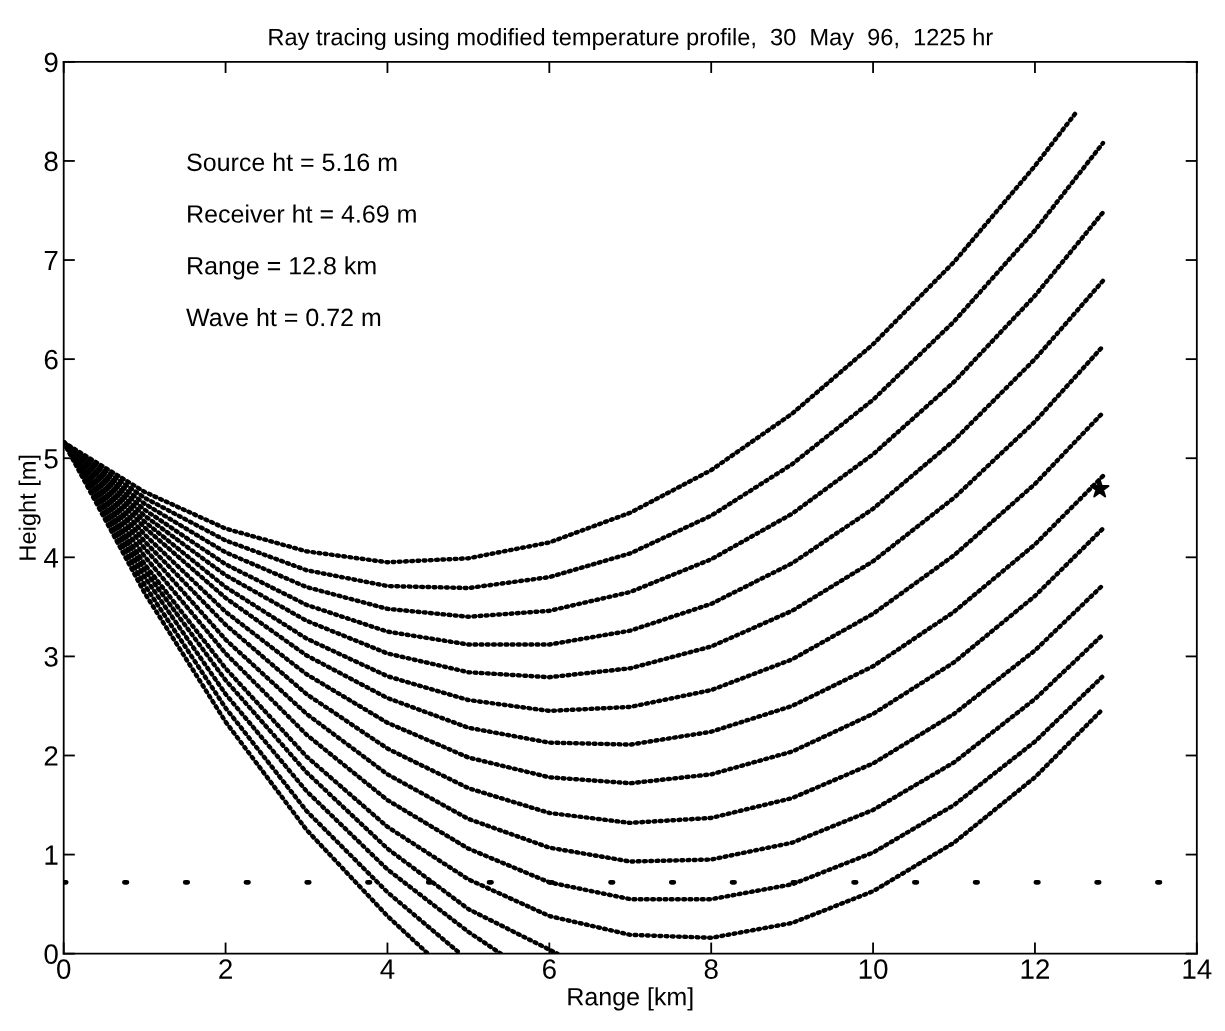  What do you see at coordinates (1035, 969) in the screenshot?
I see `x-tick-label: 12` at bounding box center [1035, 969].